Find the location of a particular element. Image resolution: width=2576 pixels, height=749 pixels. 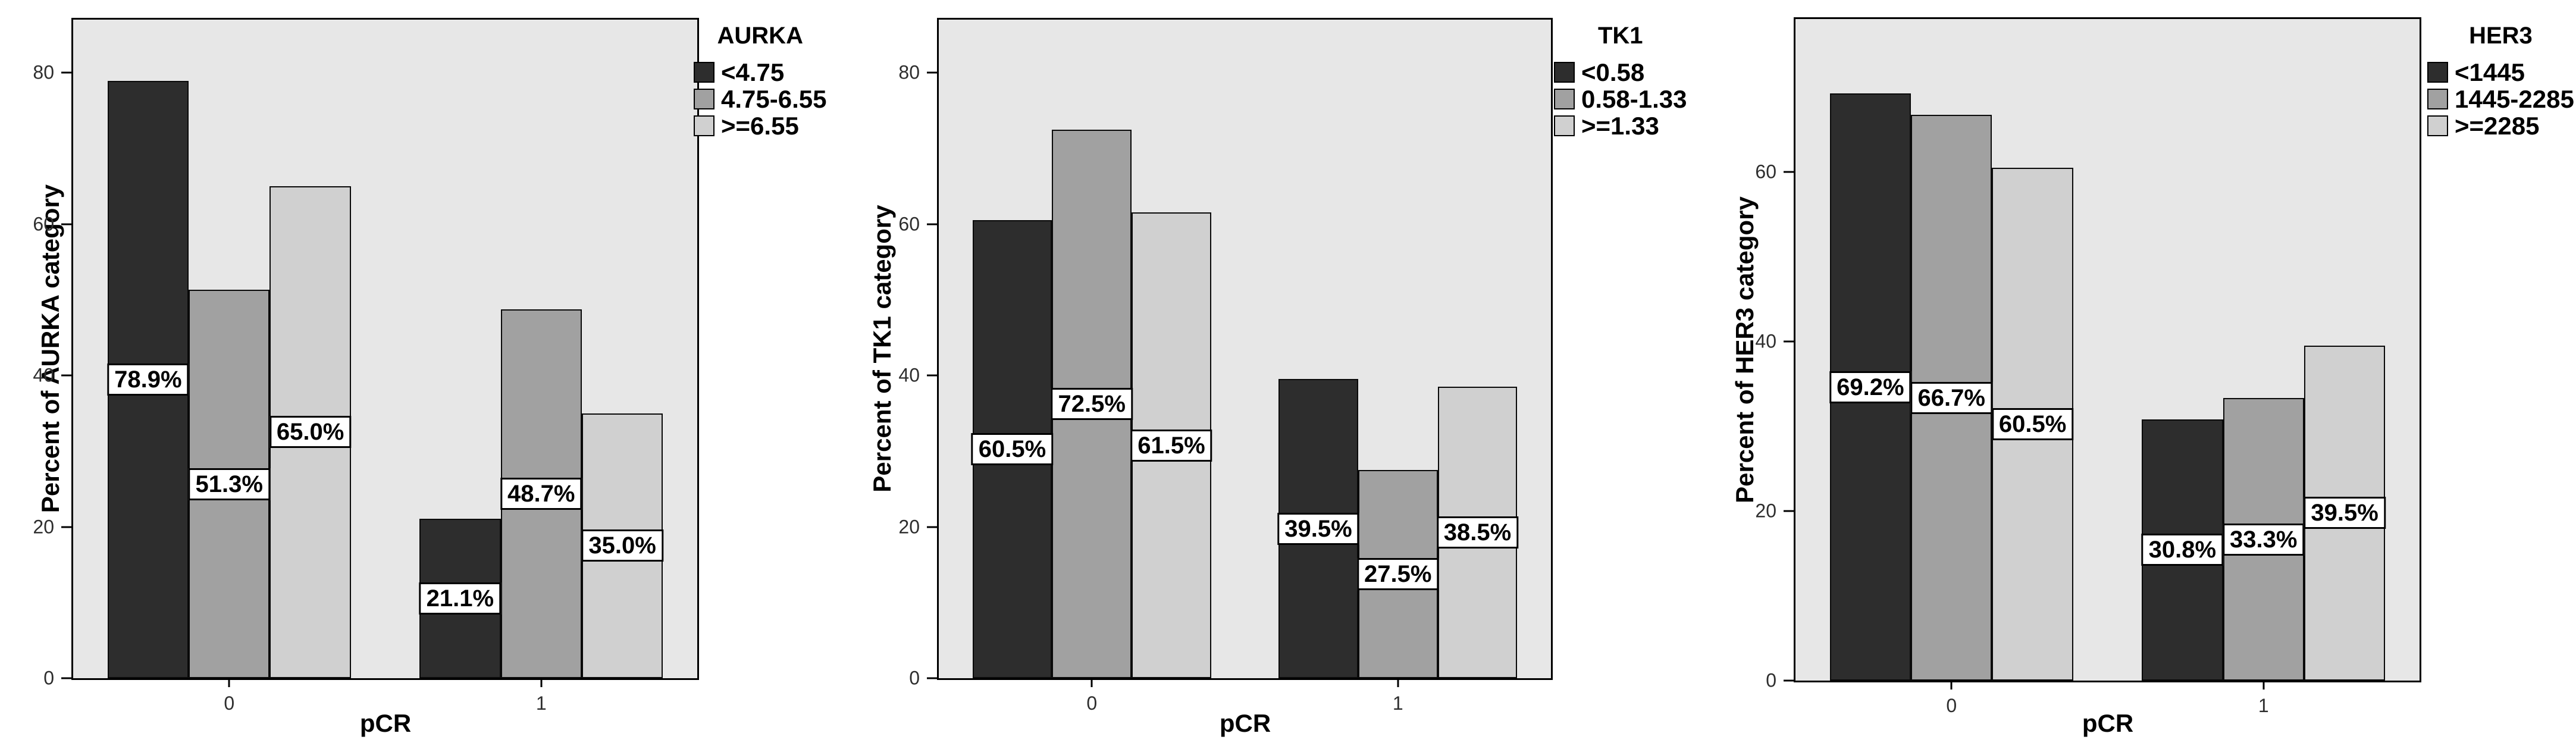

value-label: 33.3% is located at coordinates (2264, 539).